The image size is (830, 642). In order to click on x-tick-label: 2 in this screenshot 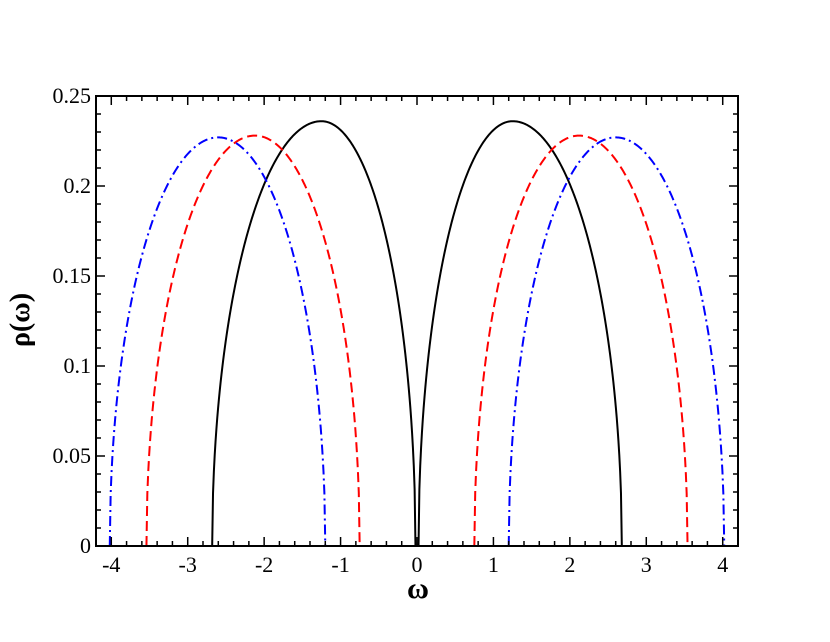, I will do `click(569, 564)`.